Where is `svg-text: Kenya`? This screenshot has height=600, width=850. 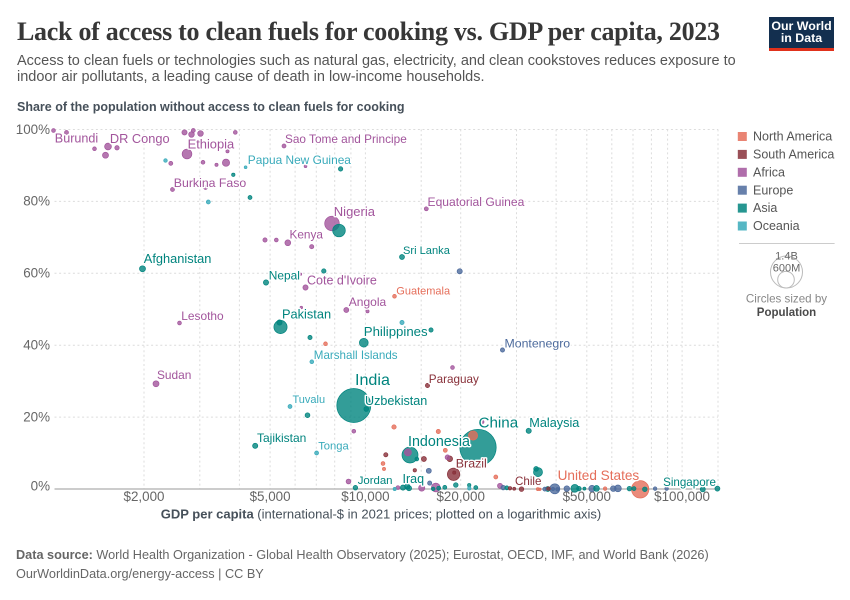
svg-text: Kenya is located at coordinates (307, 234).